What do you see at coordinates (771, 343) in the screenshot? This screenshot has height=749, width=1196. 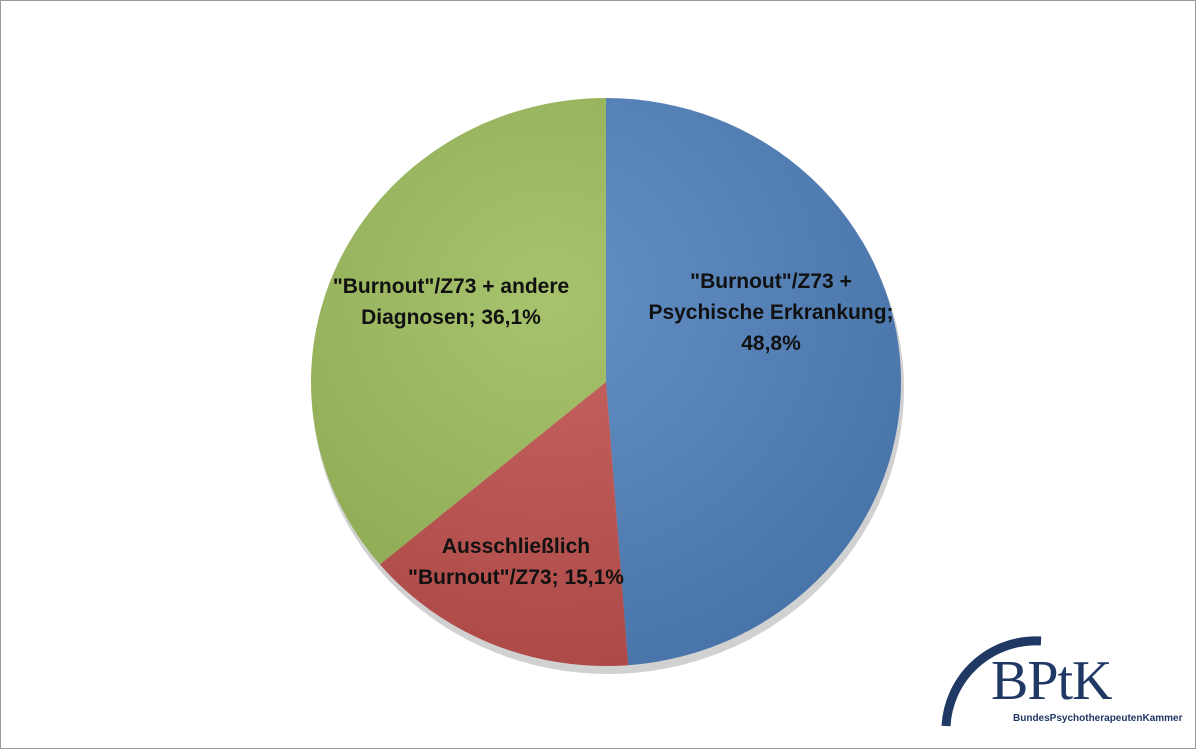 I see `value-label: 48,8%` at bounding box center [771, 343].